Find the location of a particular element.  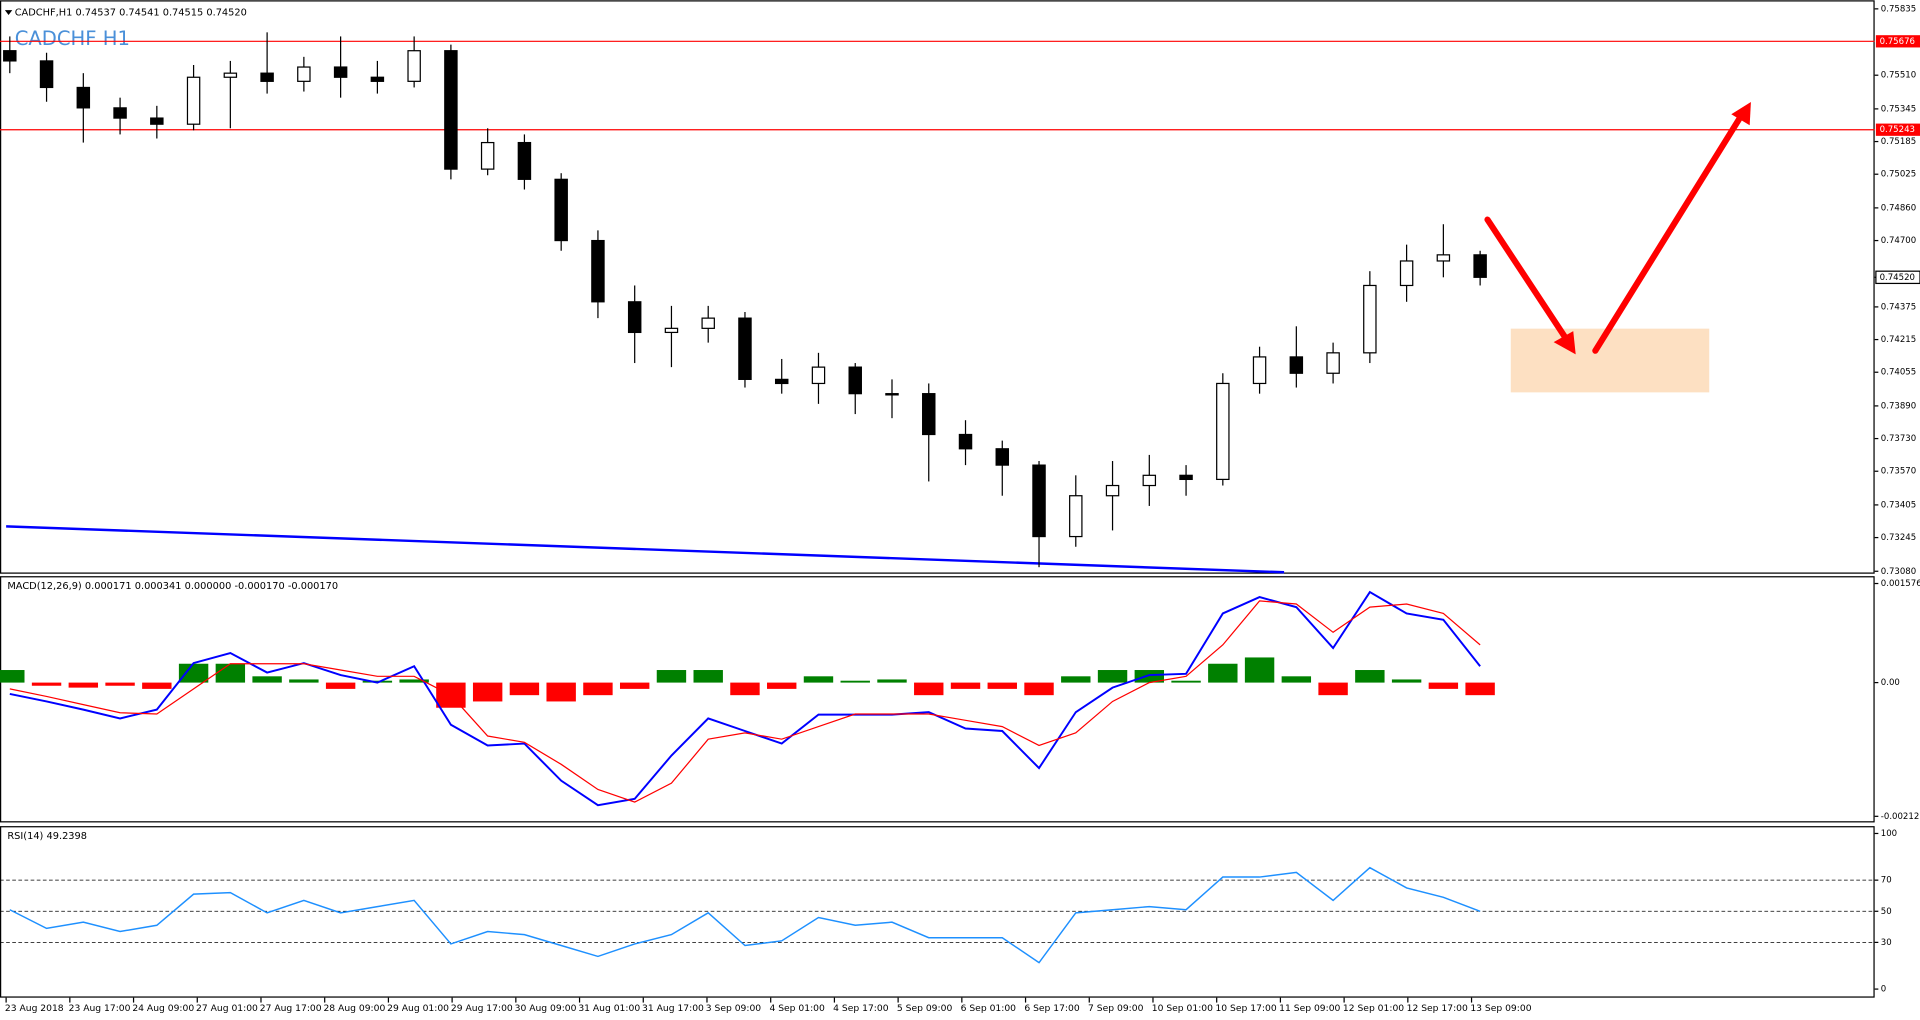

y-tick-label: 0 is located at coordinates (1883, 990).